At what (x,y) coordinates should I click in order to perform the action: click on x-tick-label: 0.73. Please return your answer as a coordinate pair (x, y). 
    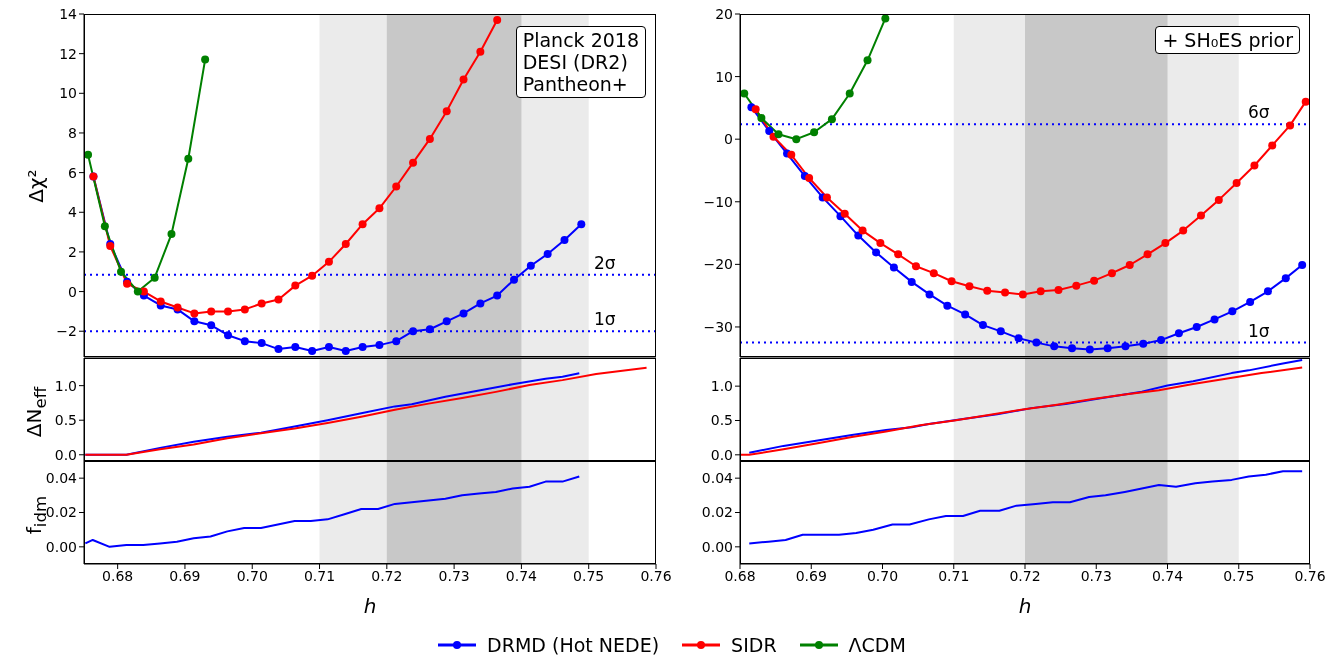
    Looking at the image, I should click on (454, 575).